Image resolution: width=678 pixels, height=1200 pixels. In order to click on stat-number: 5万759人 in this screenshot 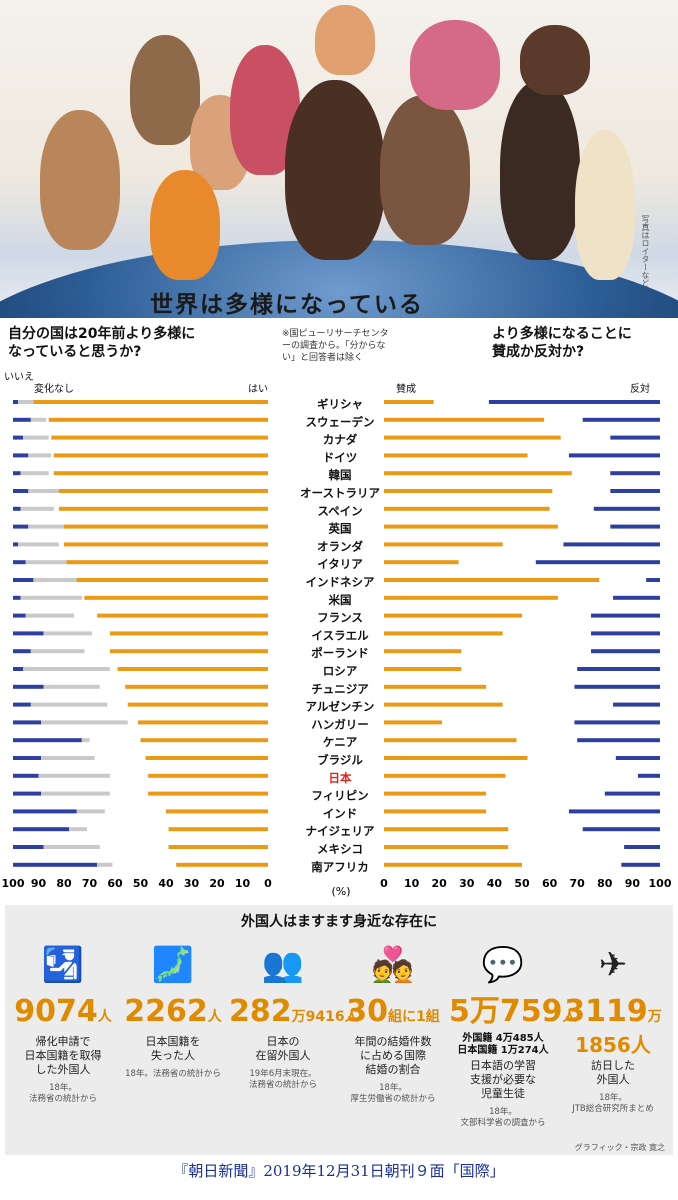, I will do `click(513, 1011)`.